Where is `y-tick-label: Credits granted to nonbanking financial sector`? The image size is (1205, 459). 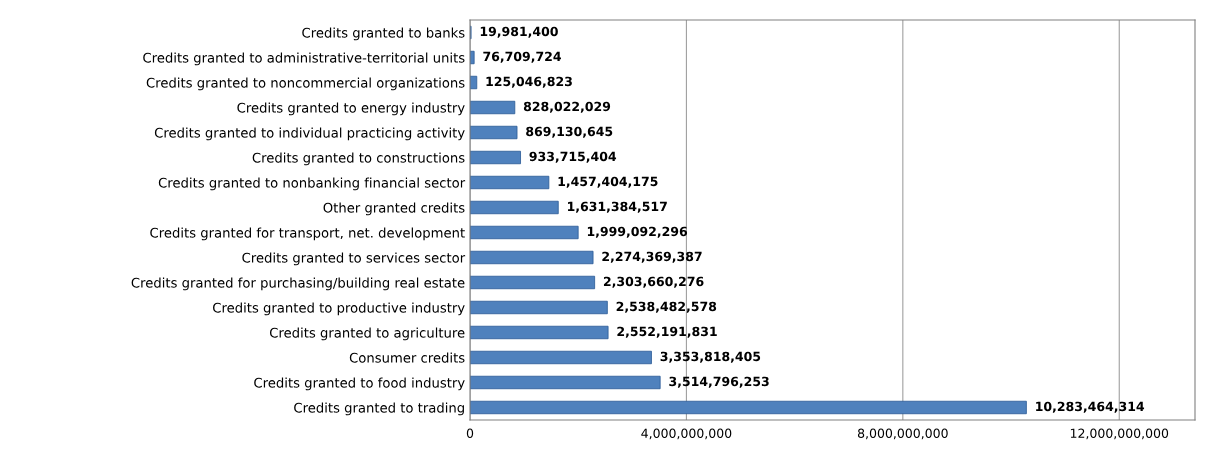 y-tick-label: Credits granted to nonbanking financial sector is located at coordinates (312, 184).